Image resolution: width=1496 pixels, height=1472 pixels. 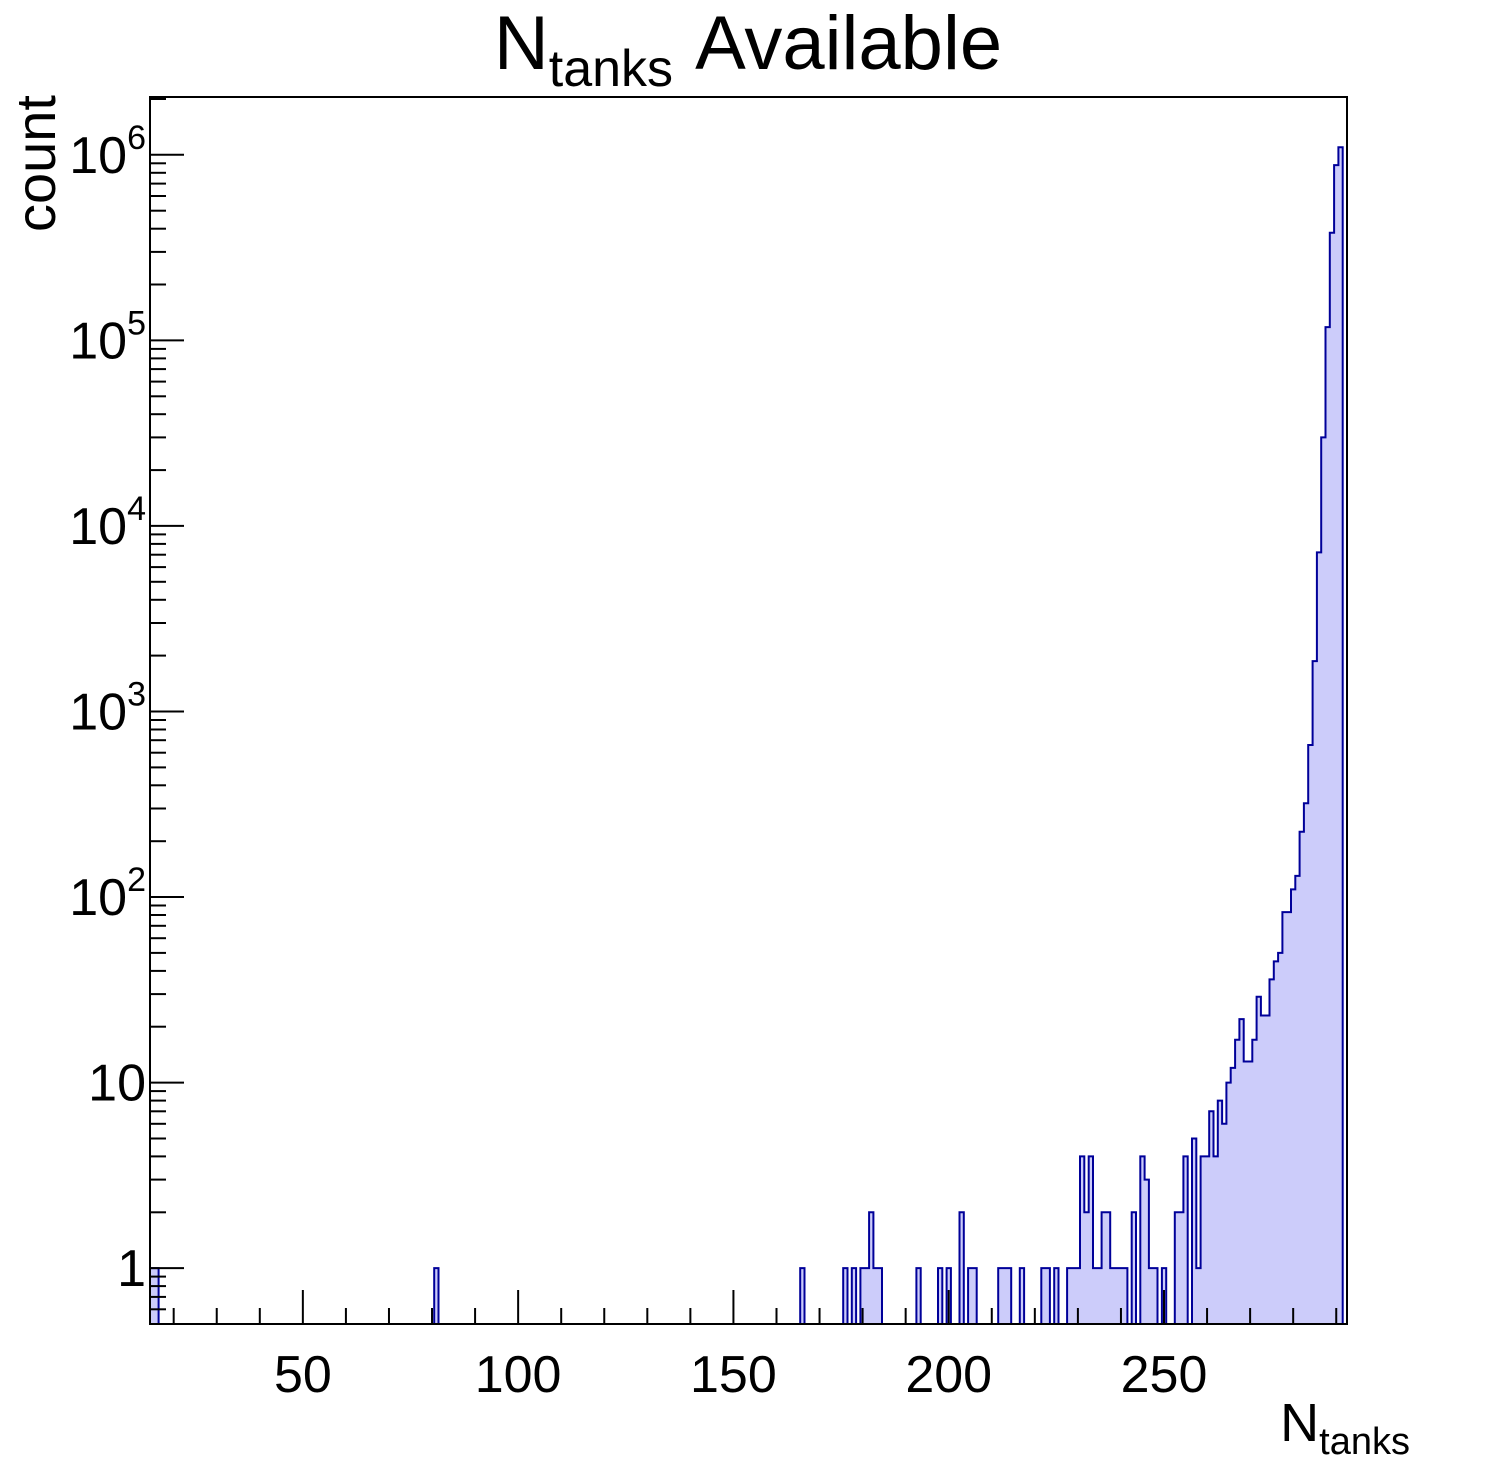 I want to click on x-tick-label: 200, so click(x=948, y=1375).